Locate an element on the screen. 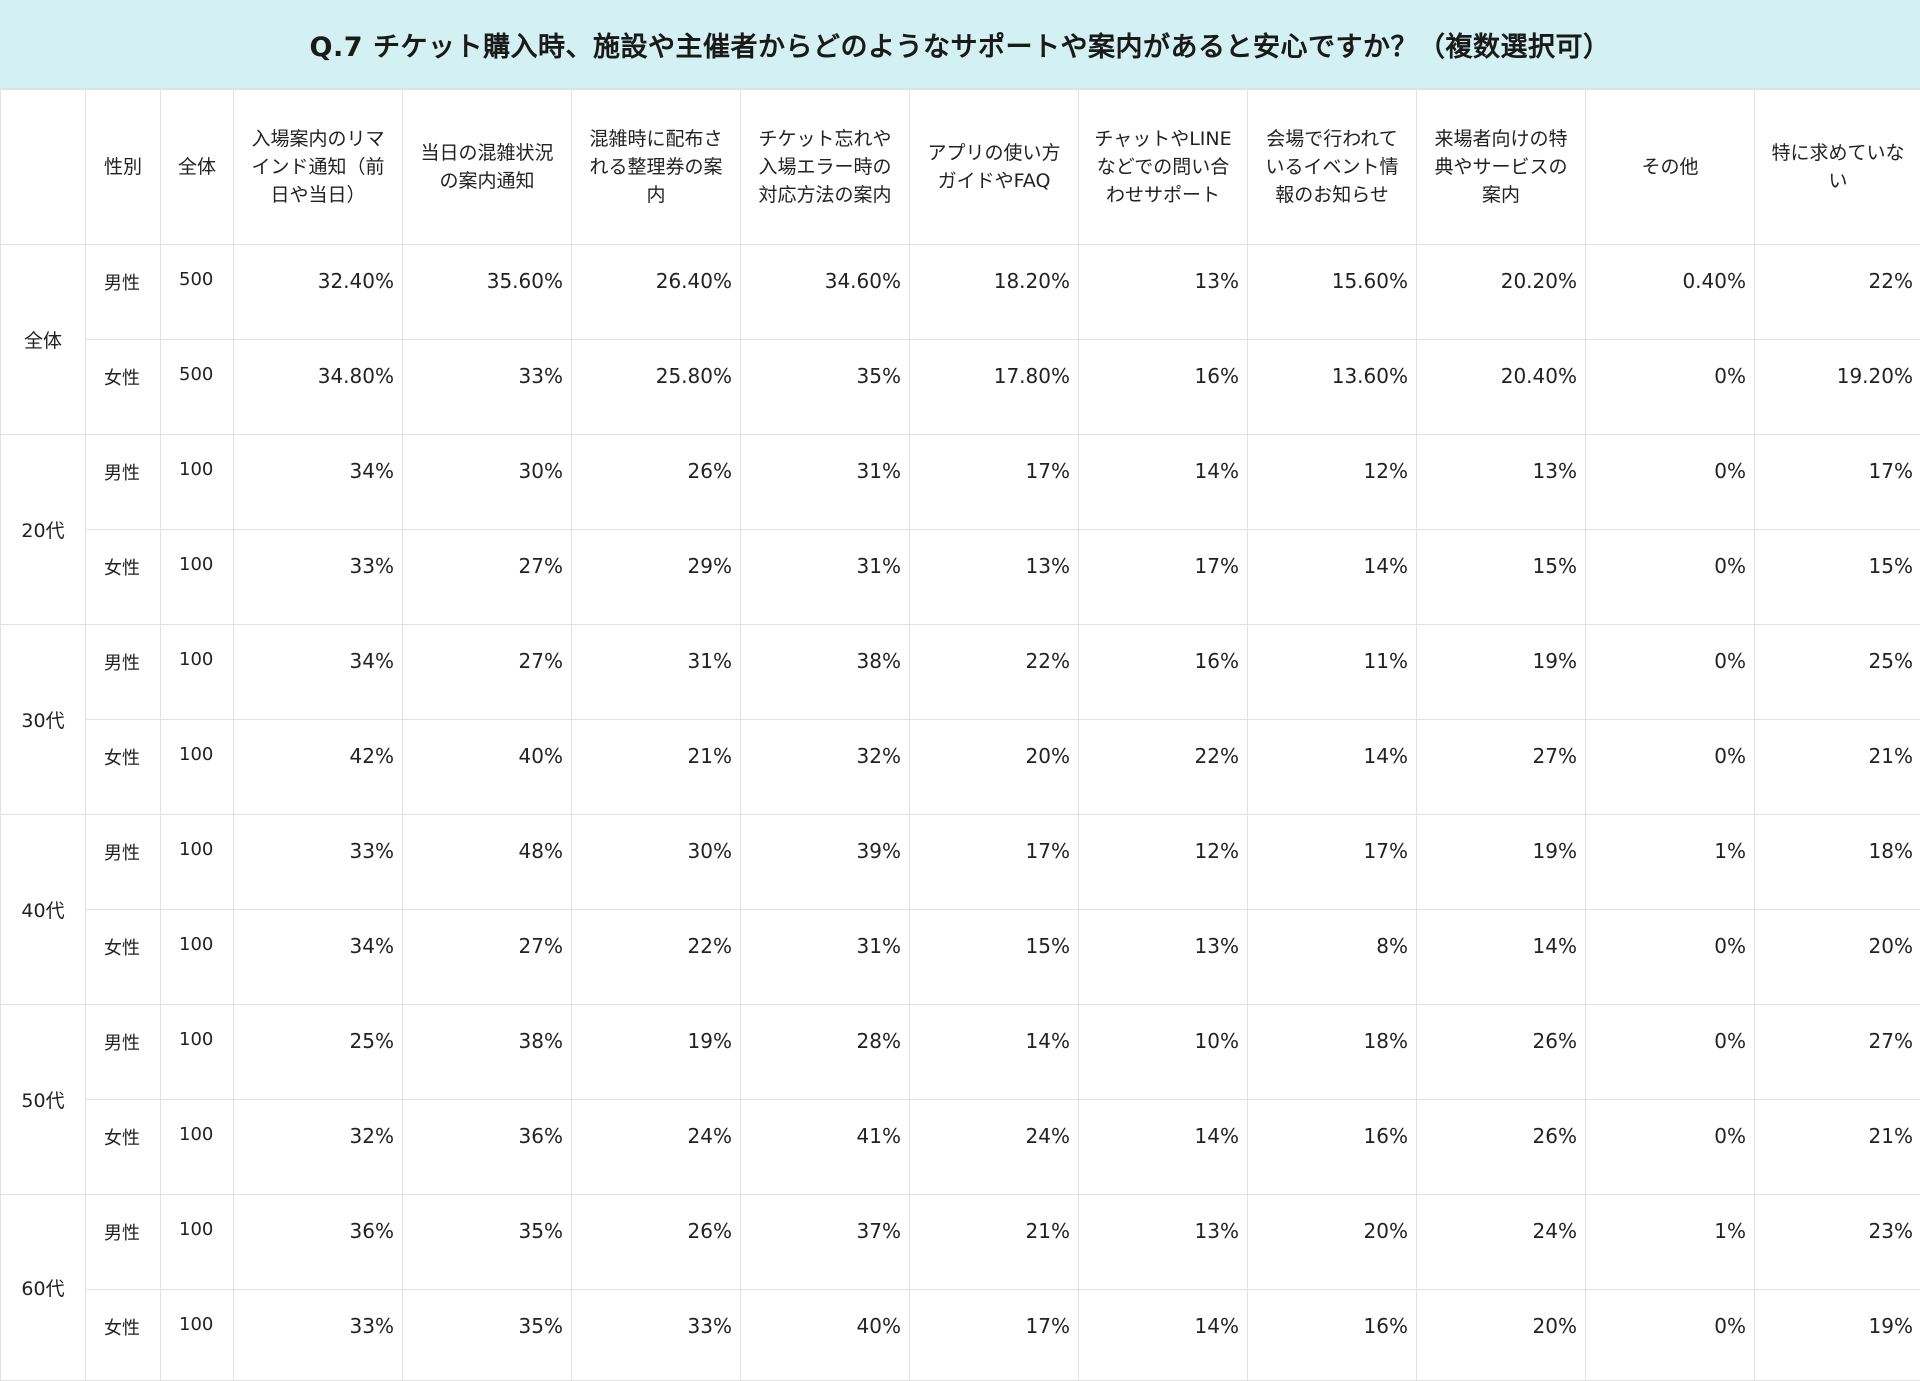  age-group-label: 50代 is located at coordinates (43, 1100).